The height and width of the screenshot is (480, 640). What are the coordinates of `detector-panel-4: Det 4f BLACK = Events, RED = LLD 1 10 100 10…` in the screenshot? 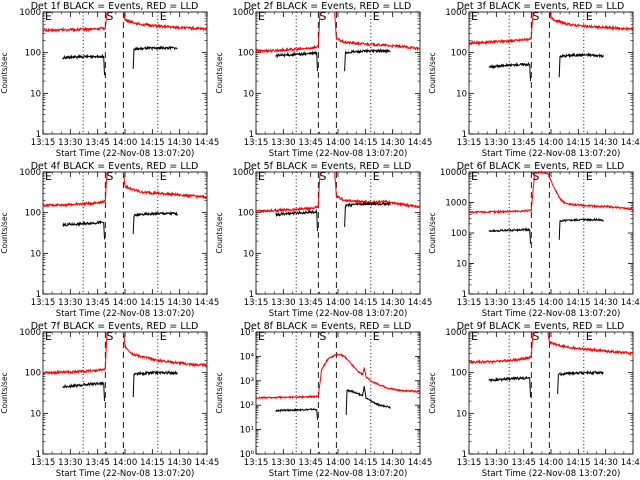 It's located at (109, 240).